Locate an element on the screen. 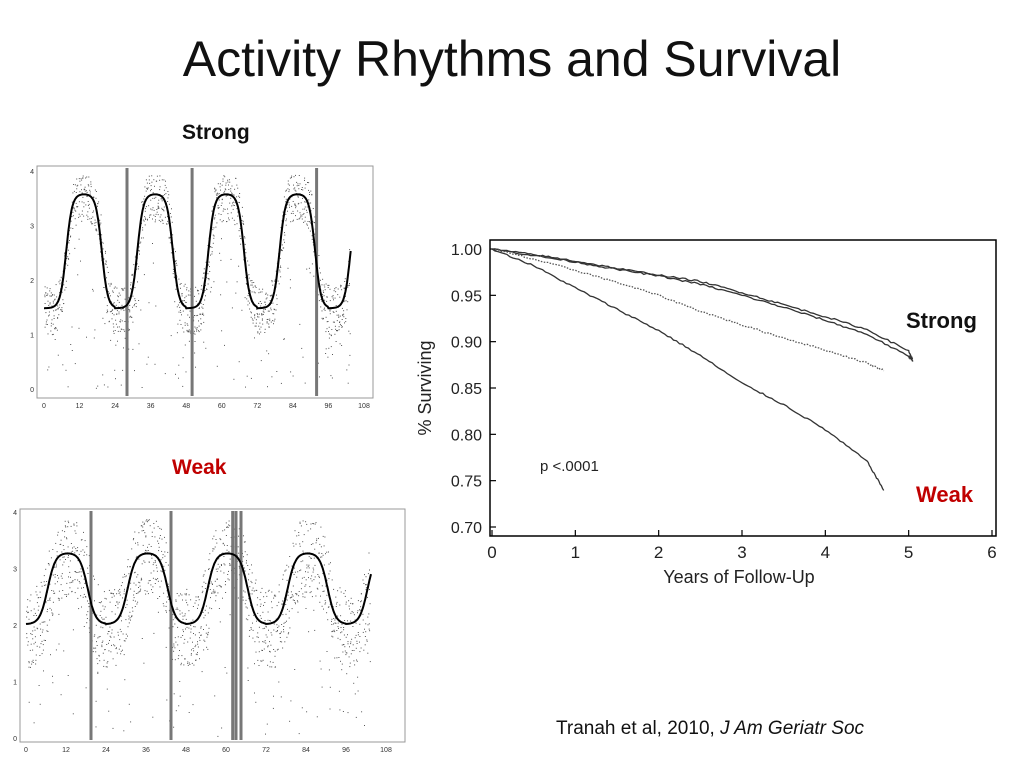  strong-fitted-curve is located at coordinates (198, 251).